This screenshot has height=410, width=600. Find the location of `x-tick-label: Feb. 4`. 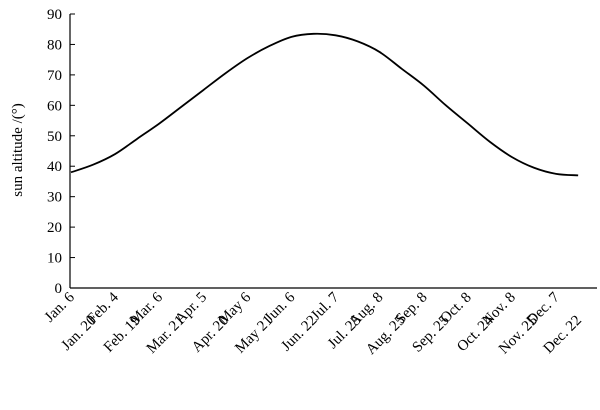

x-tick-label: Feb. 4 is located at coordinates (103, 308).